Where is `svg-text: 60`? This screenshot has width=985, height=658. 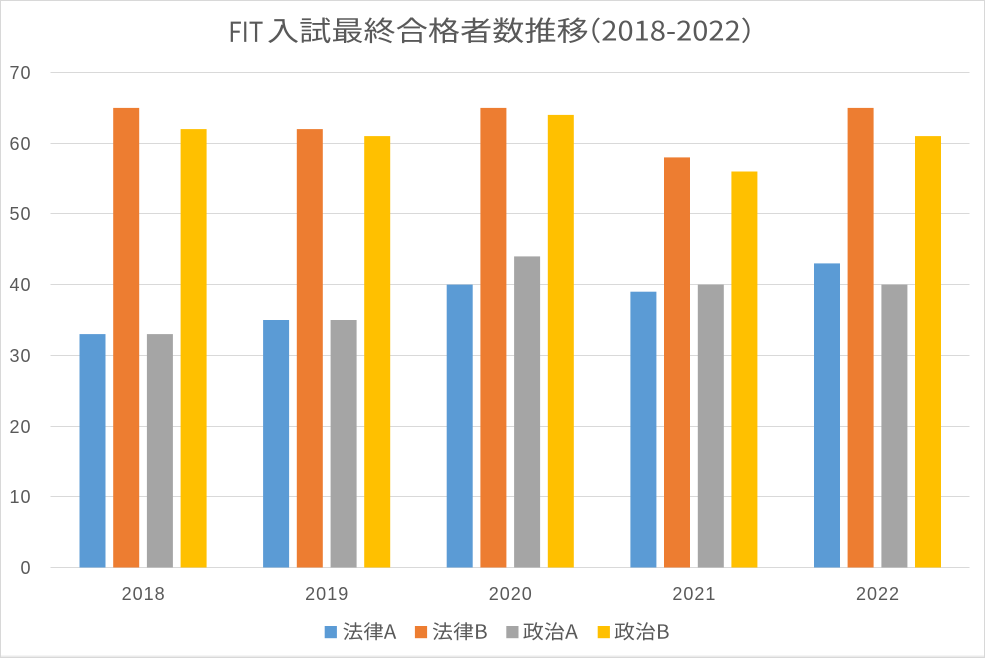
svg-text: 60 is located at coordinates (20, 144).